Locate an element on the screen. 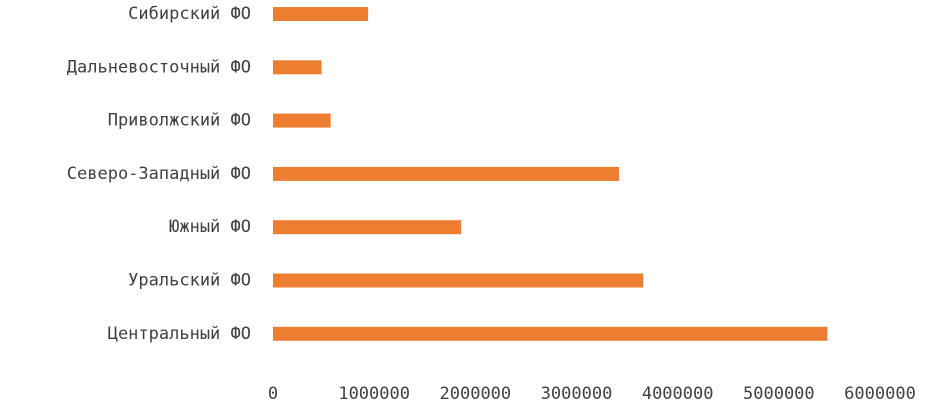 The width and height of the screenshot is (928, 407). category-label: Северо-Западный ФО is located at coordinates (159, 174).